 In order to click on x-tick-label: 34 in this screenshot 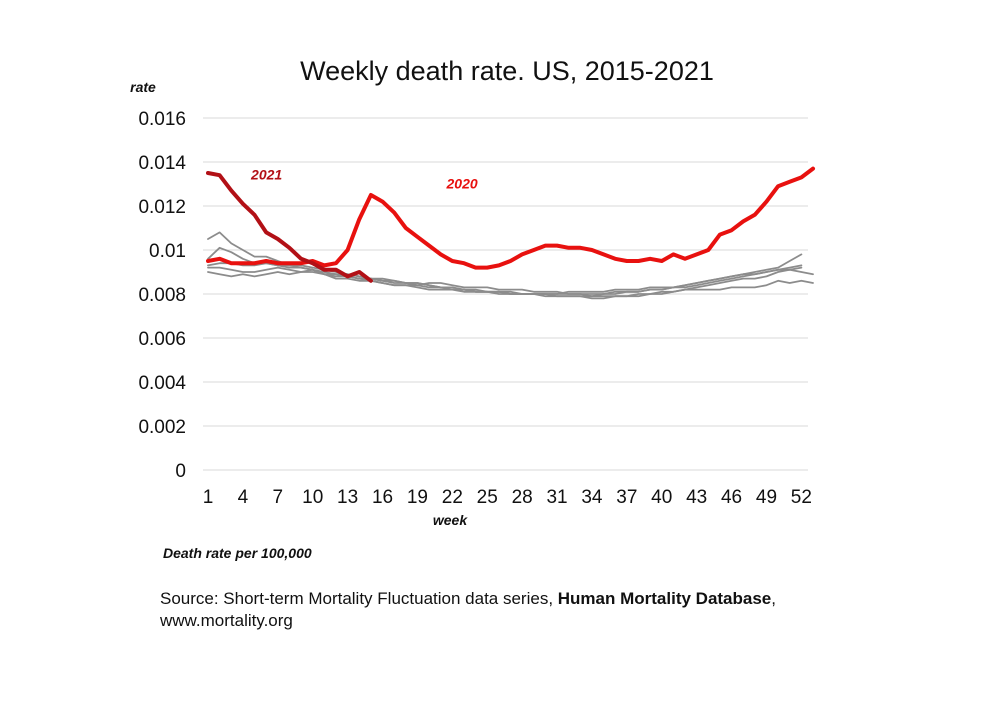, I will do `click(592, 497)`.